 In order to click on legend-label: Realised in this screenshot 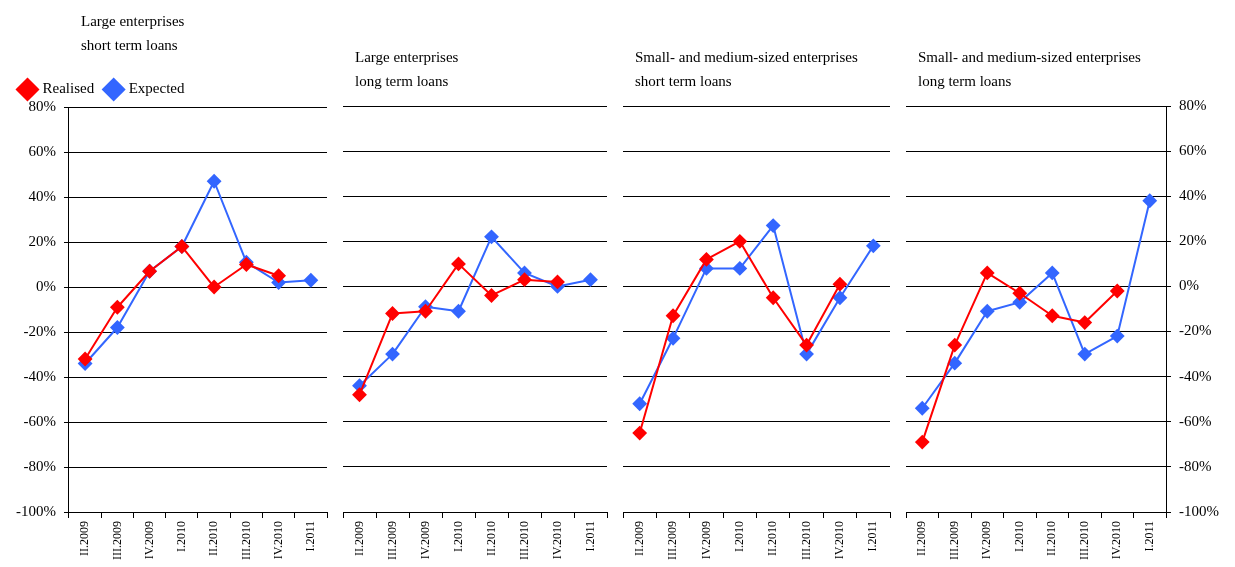, I will do `click(68, 88)`.